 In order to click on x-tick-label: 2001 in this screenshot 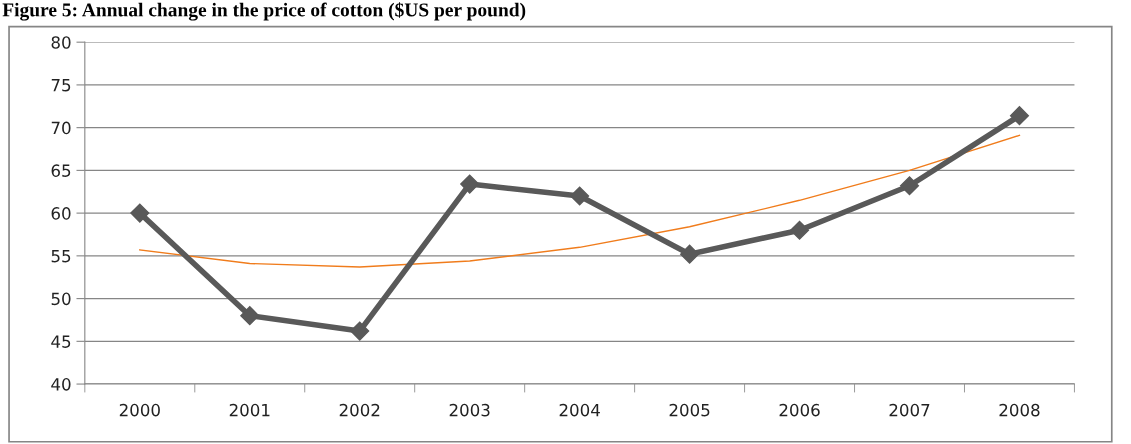, I will do `click(249, 410)`.